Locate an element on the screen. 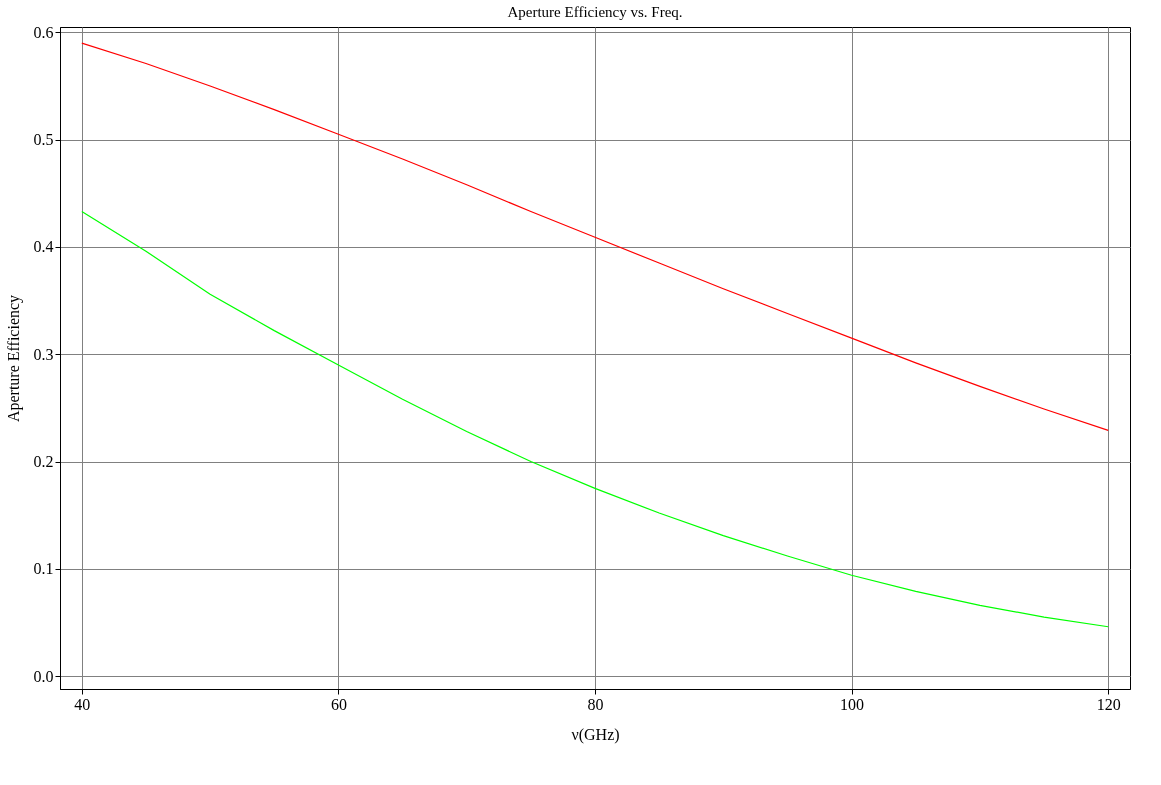  y-tick-label: 0.4 is located at coordinates (43, 247).